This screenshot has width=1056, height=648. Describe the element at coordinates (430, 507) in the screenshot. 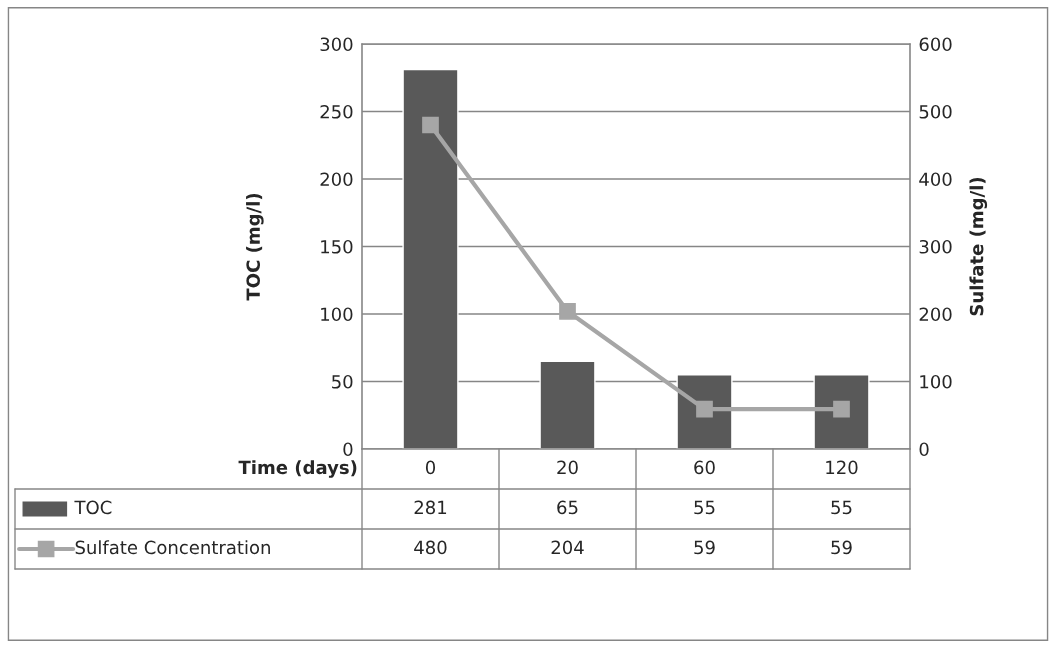

I see `data-label: 281` at that location.